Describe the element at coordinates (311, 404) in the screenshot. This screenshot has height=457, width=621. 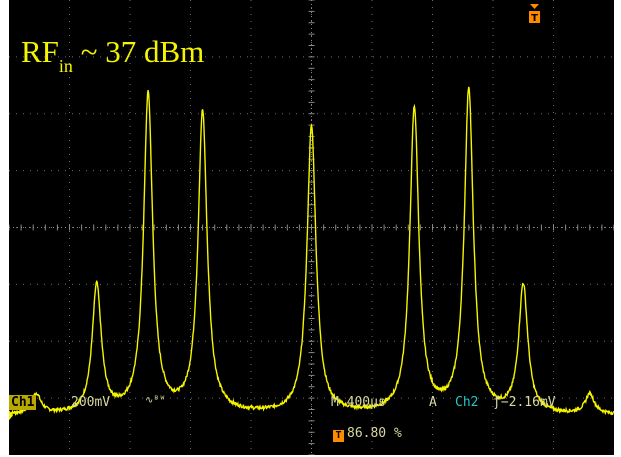
I see `status-bar: Ch1 200mV ∿ᴮᵂ M 400µs A Ch2 ƒ−2.16mV` at that location.